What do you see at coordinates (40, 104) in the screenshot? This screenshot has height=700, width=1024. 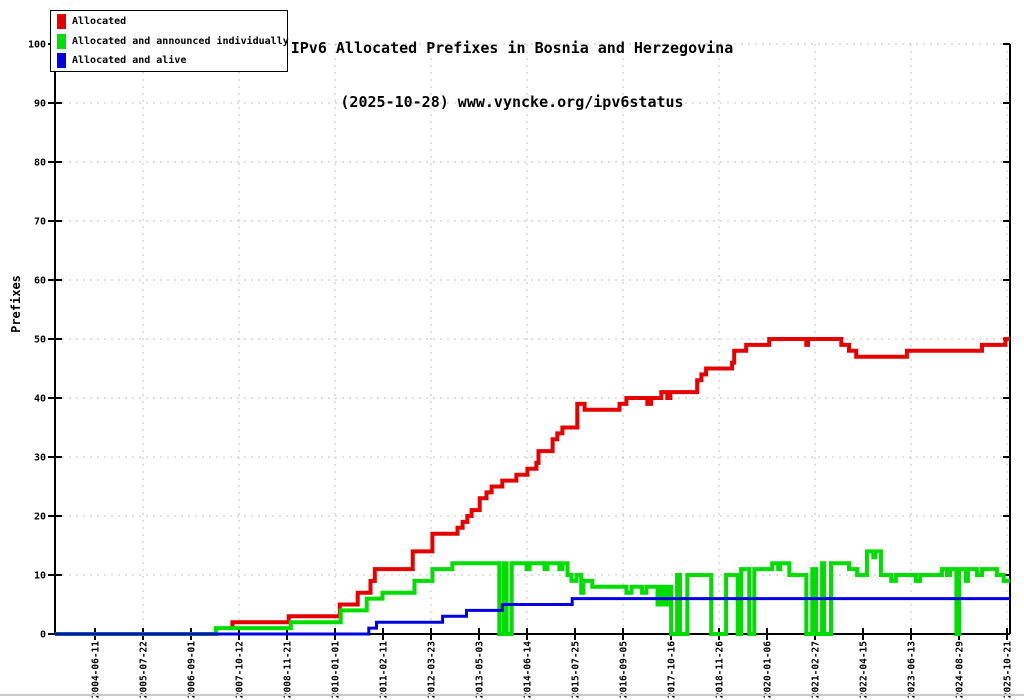 I see `svg-text: 90` at bounding box center [40, 104].